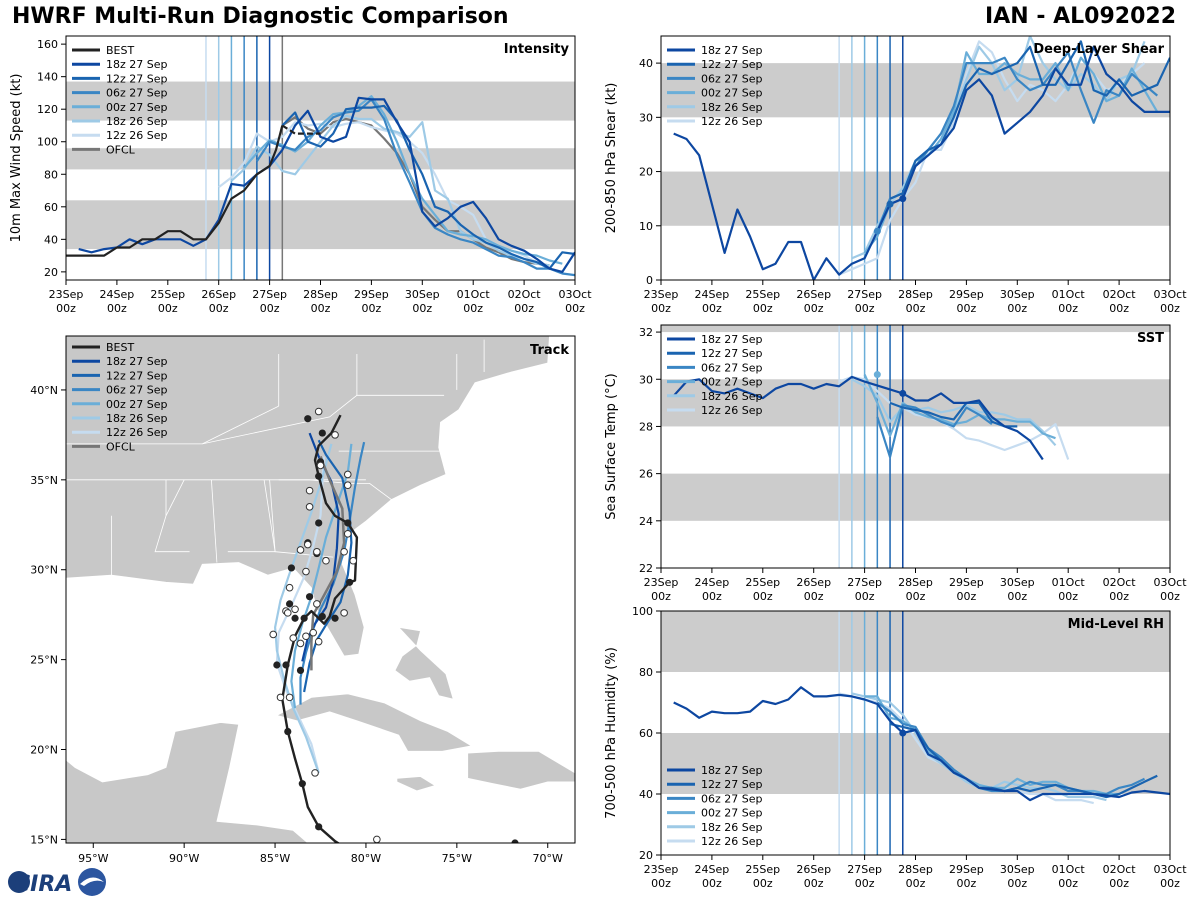  What do you see at coordinates (646, 568) in the screenshot?
I see `sst-ytick-label-0: 22` at bounding box center [646, 568].